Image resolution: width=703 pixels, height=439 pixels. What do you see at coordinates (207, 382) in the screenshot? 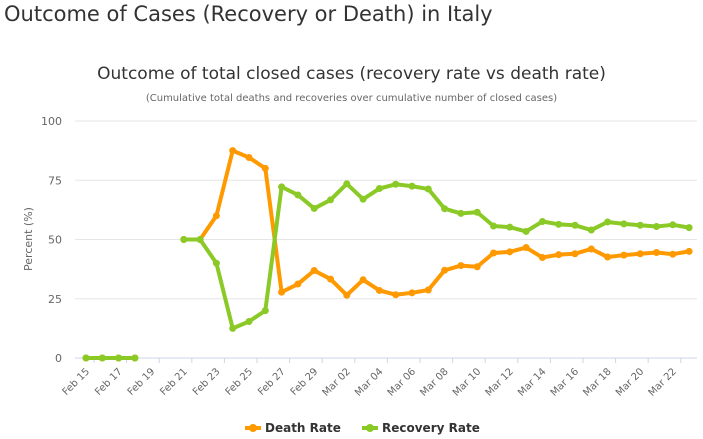
I see `x-tick-label: Feb 23` at bounding box center [207, 382].